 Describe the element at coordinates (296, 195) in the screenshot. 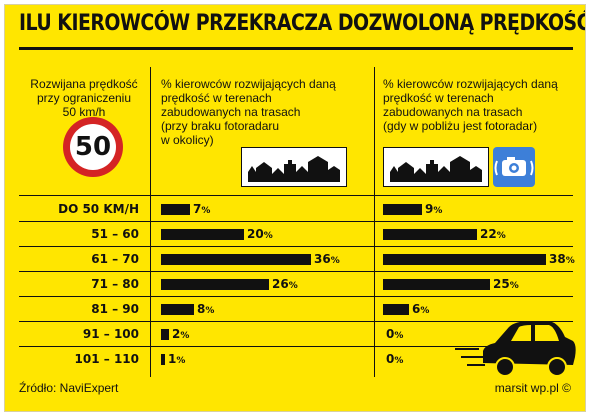

I see `header-rule` at that location.